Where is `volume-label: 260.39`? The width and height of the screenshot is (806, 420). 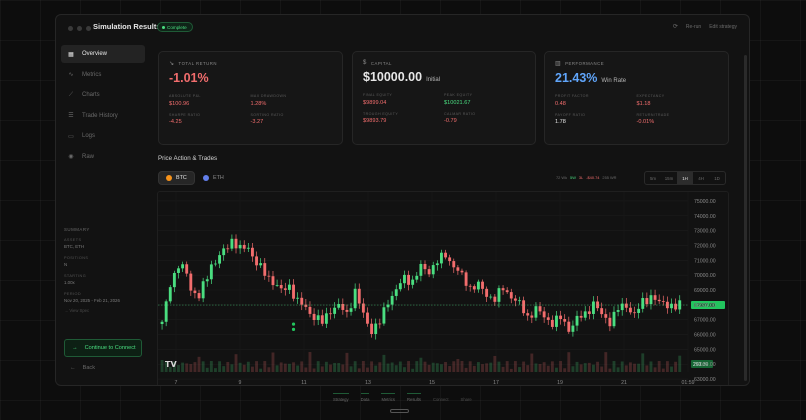 volume-label: 260.39 is located at coordinates (701, 365).